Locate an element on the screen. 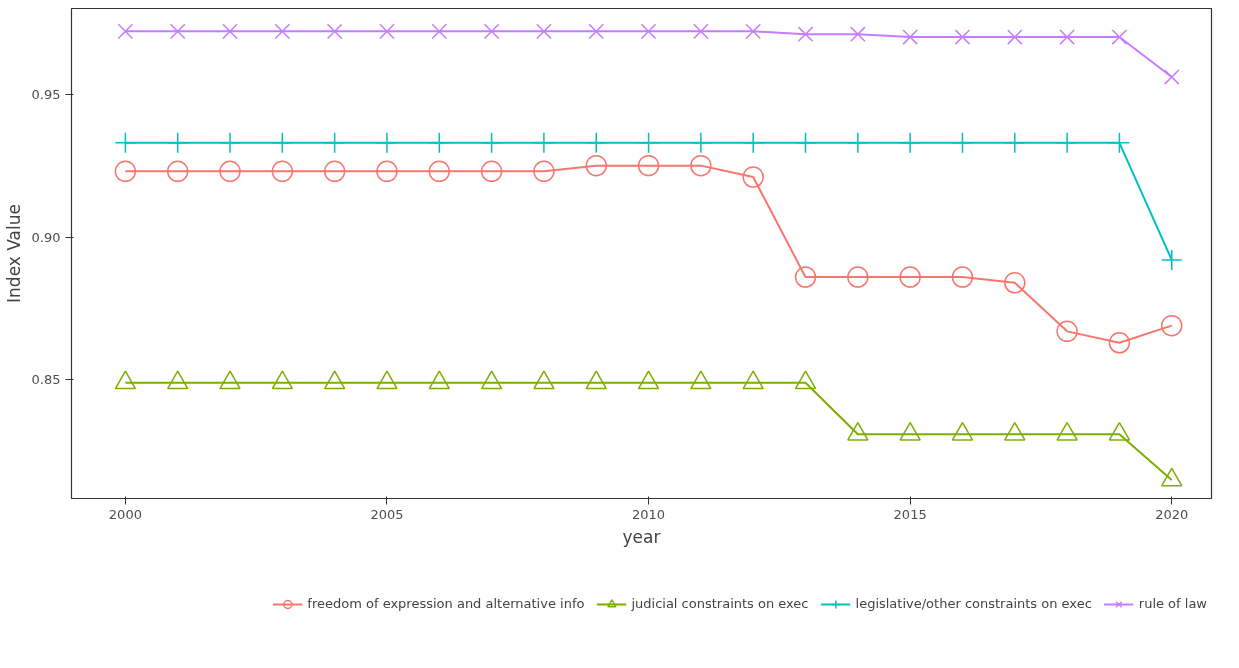 The width and height of the screenshot is (1239, 668). y-tick-label: 0.95 is located at coordinates (46, 94).